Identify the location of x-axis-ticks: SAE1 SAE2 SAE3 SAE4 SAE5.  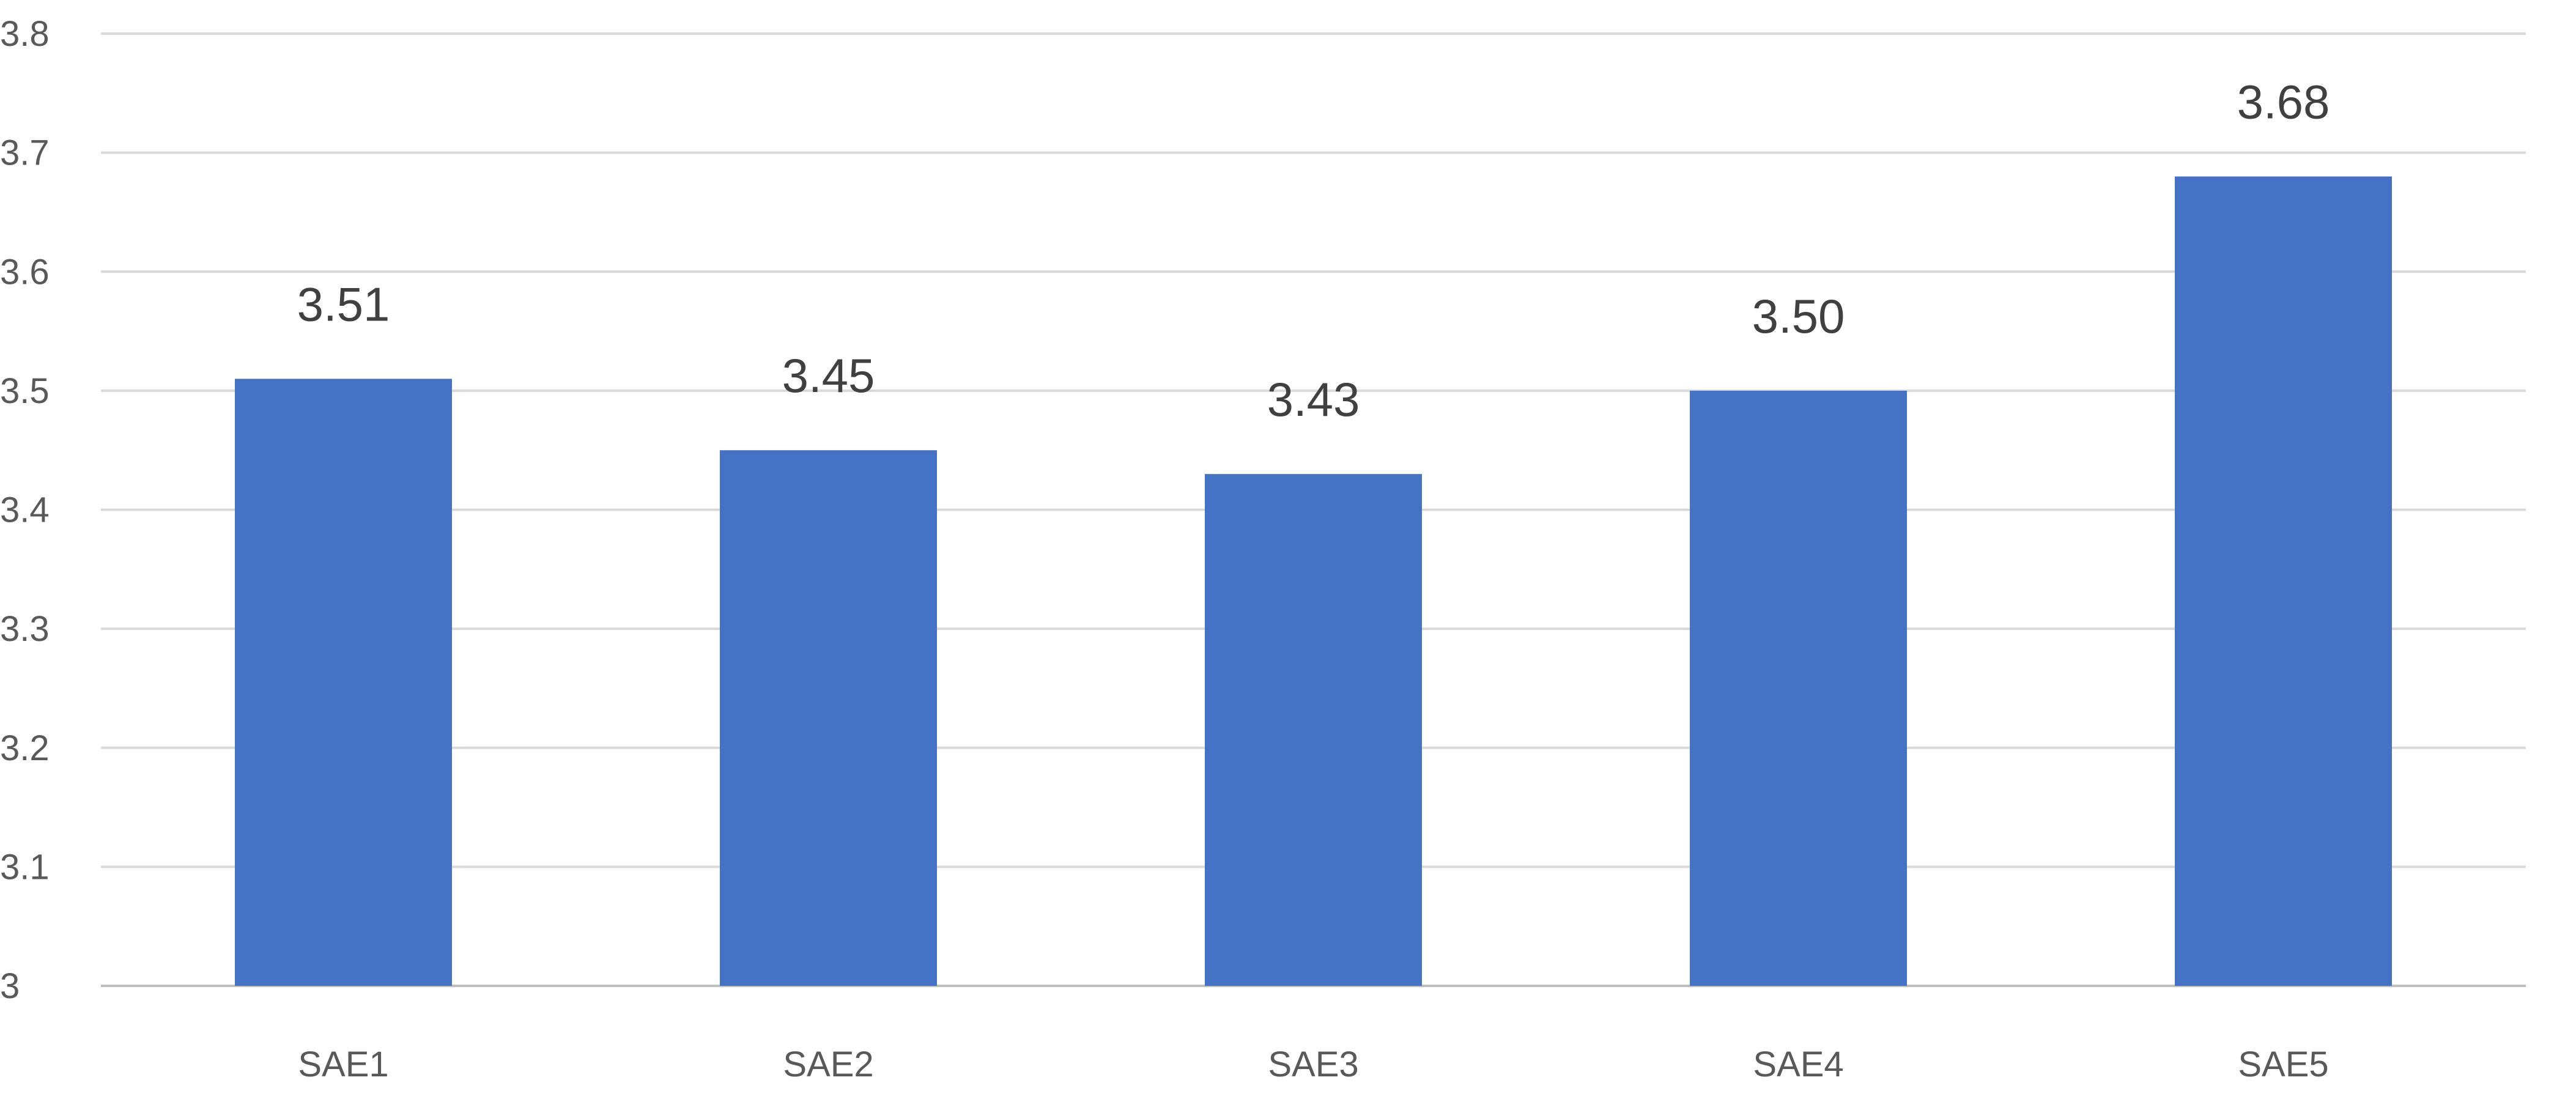
(1313, 1064).